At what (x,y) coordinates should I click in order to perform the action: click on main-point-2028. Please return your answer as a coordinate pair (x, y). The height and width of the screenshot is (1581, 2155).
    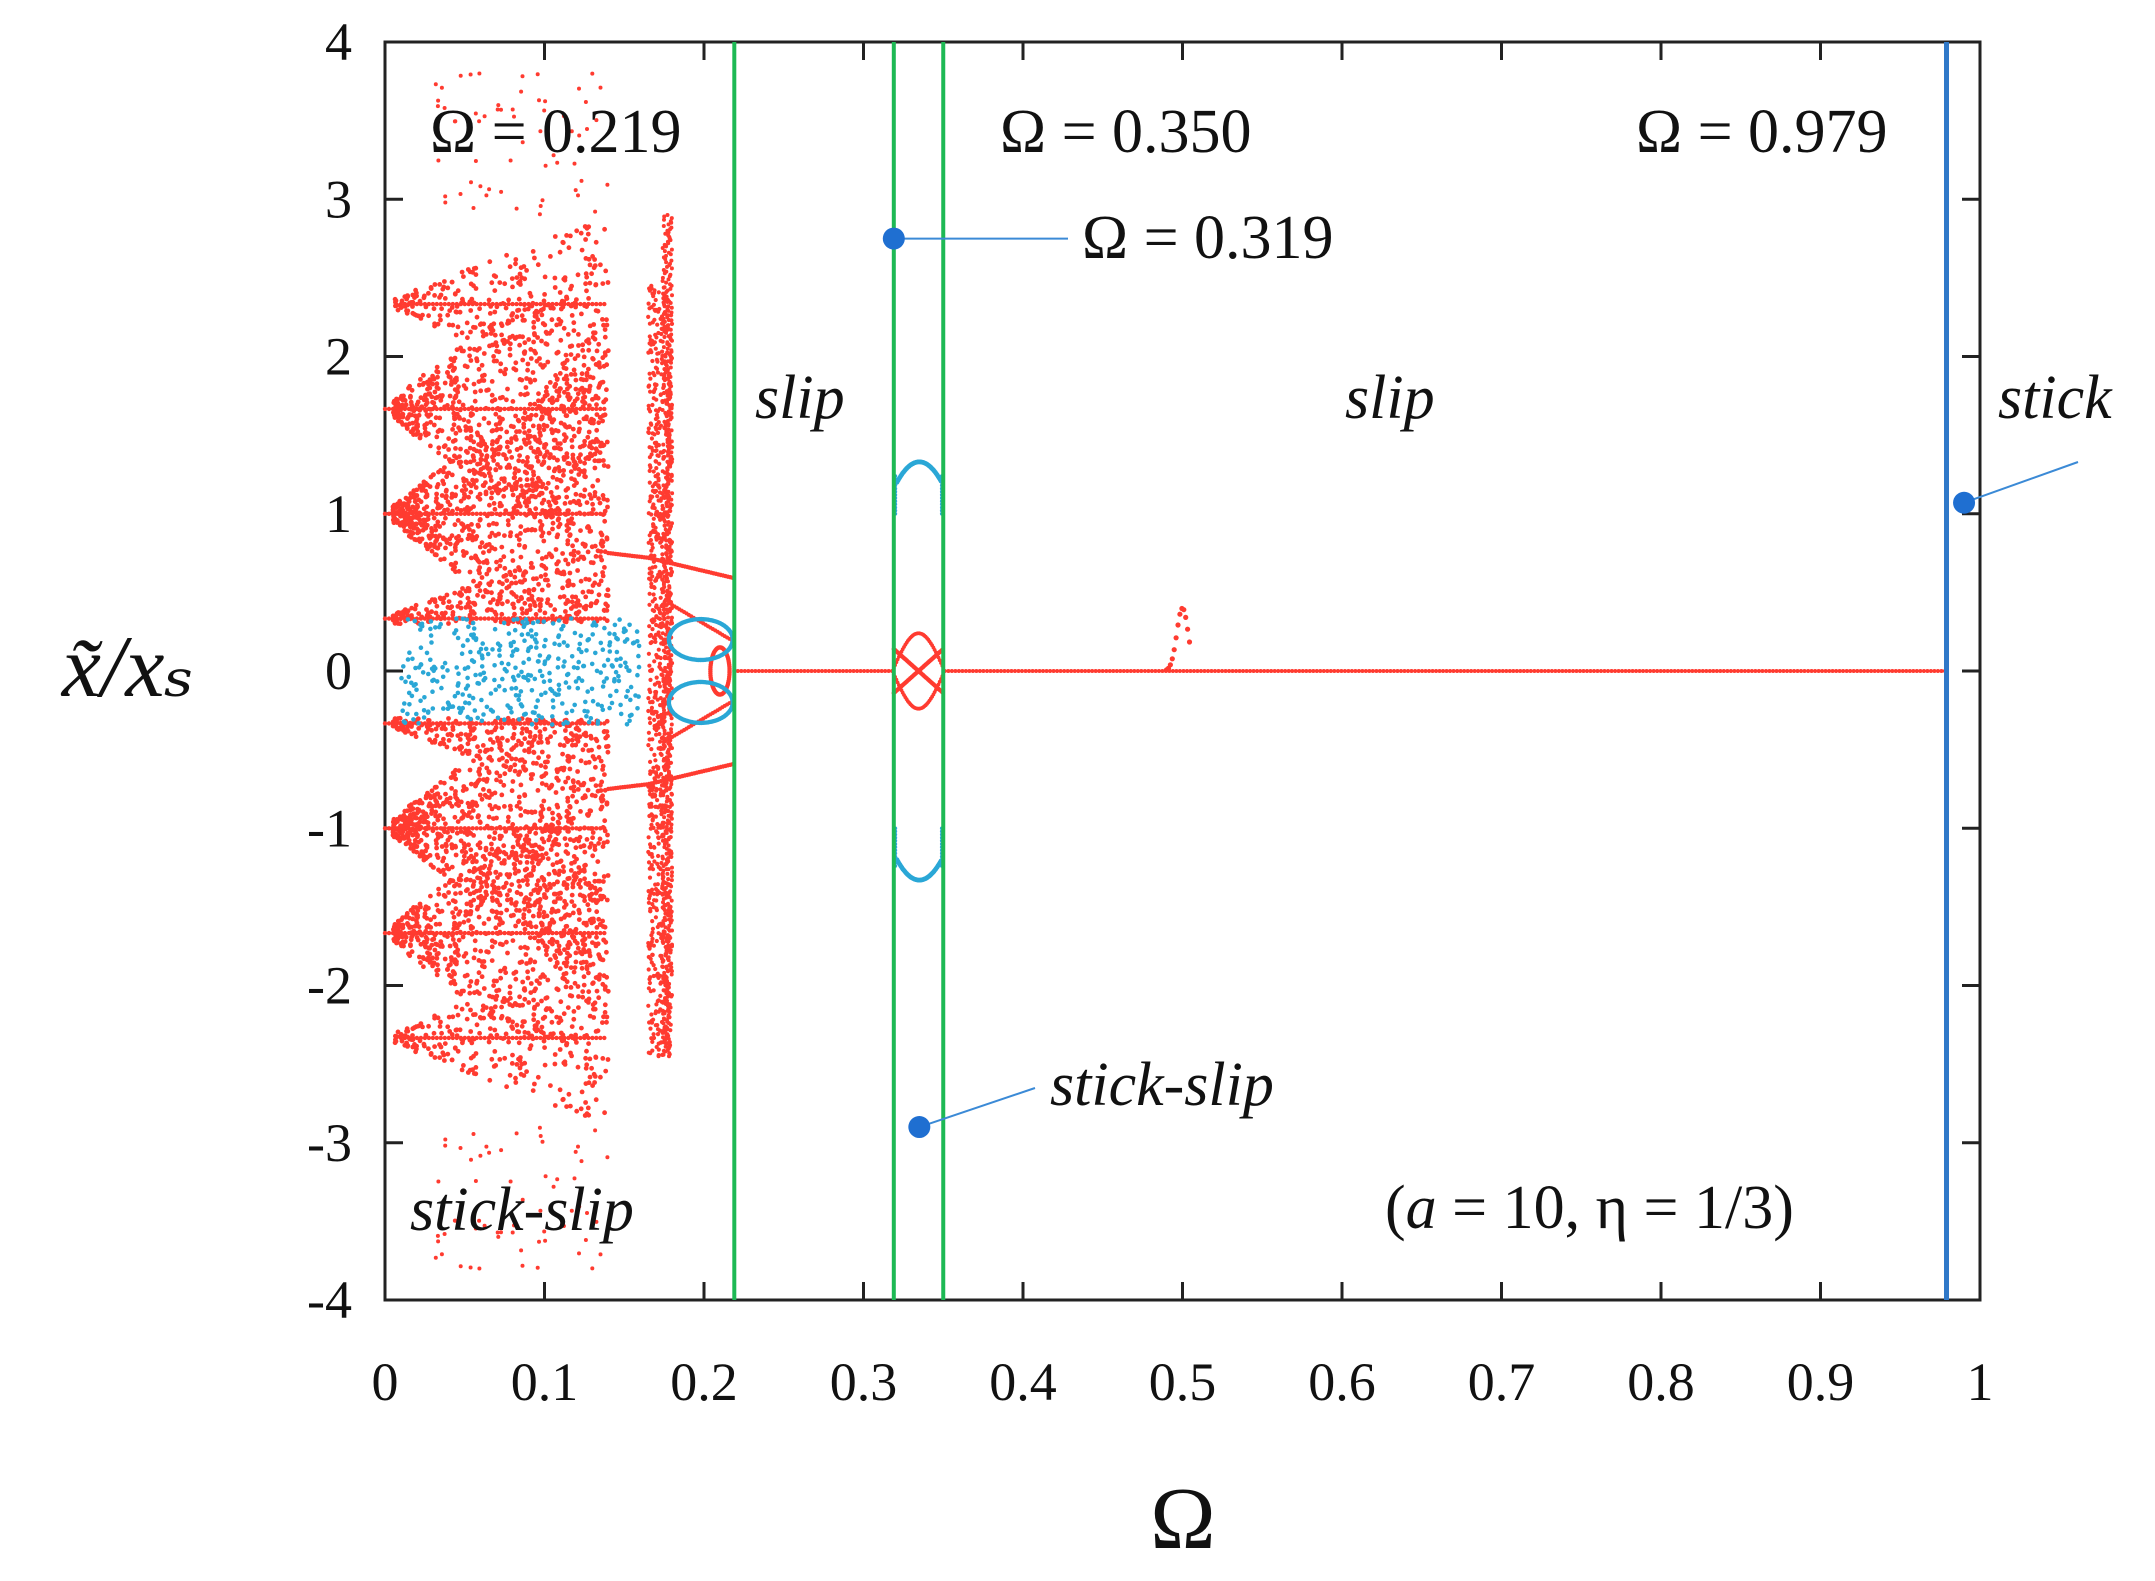
    Looking at the image, I should click on (489, 544).